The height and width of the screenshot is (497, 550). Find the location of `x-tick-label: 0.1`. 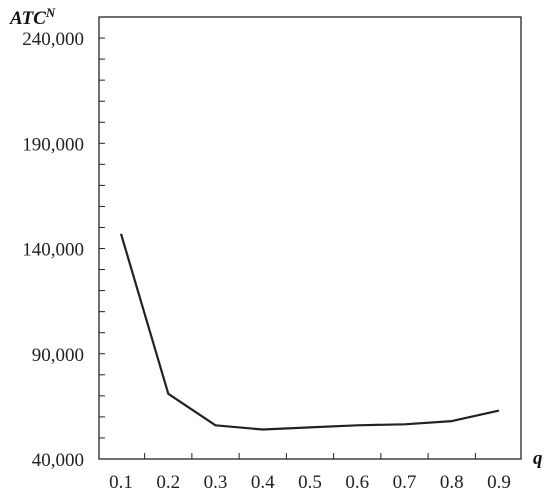

x-tick-label: 0.1 is located at coordinates (121, 482).